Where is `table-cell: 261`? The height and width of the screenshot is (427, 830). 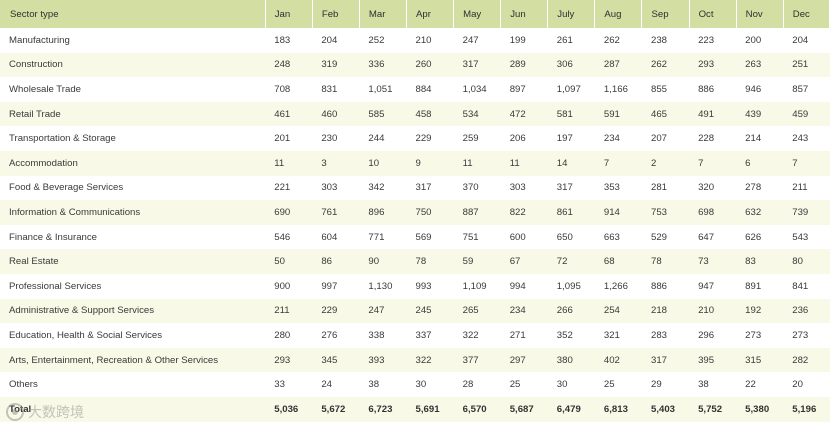 table-cell: 261 is located at coordinates (564, 40).